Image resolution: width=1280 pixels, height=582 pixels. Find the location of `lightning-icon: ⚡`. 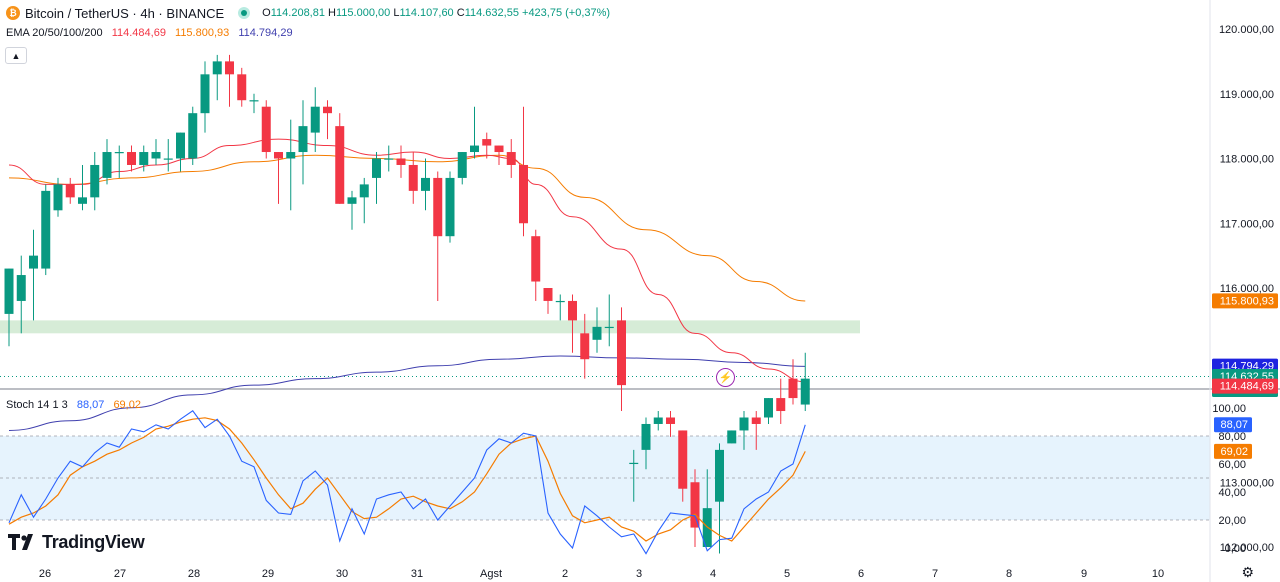

lightning-icon: ⚡ is located at coordinates (725, 377).